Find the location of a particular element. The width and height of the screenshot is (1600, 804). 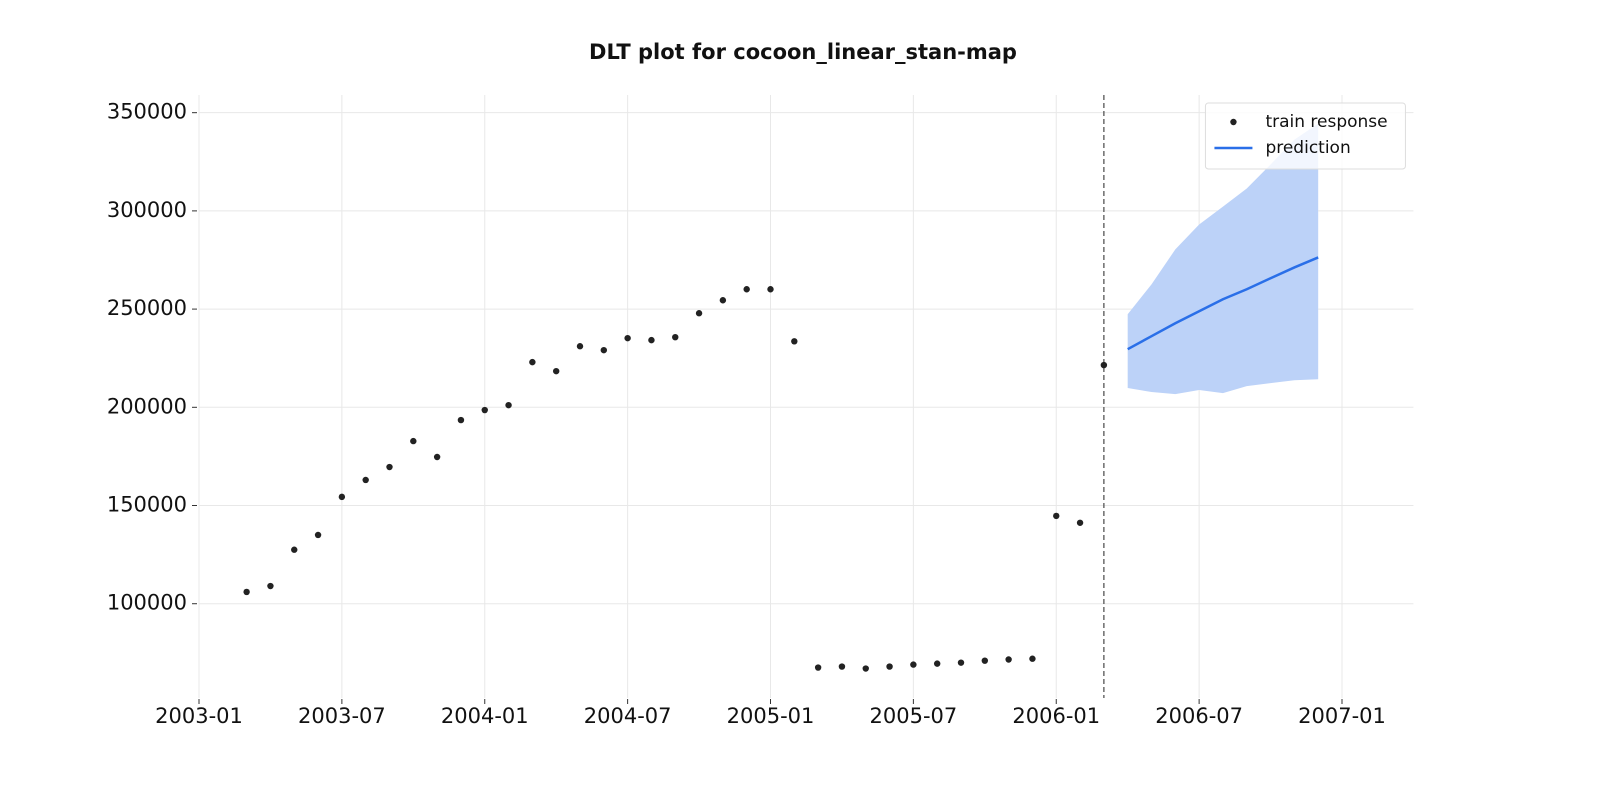

y-tick-label: 300000 is located at coordinates (147, 210).